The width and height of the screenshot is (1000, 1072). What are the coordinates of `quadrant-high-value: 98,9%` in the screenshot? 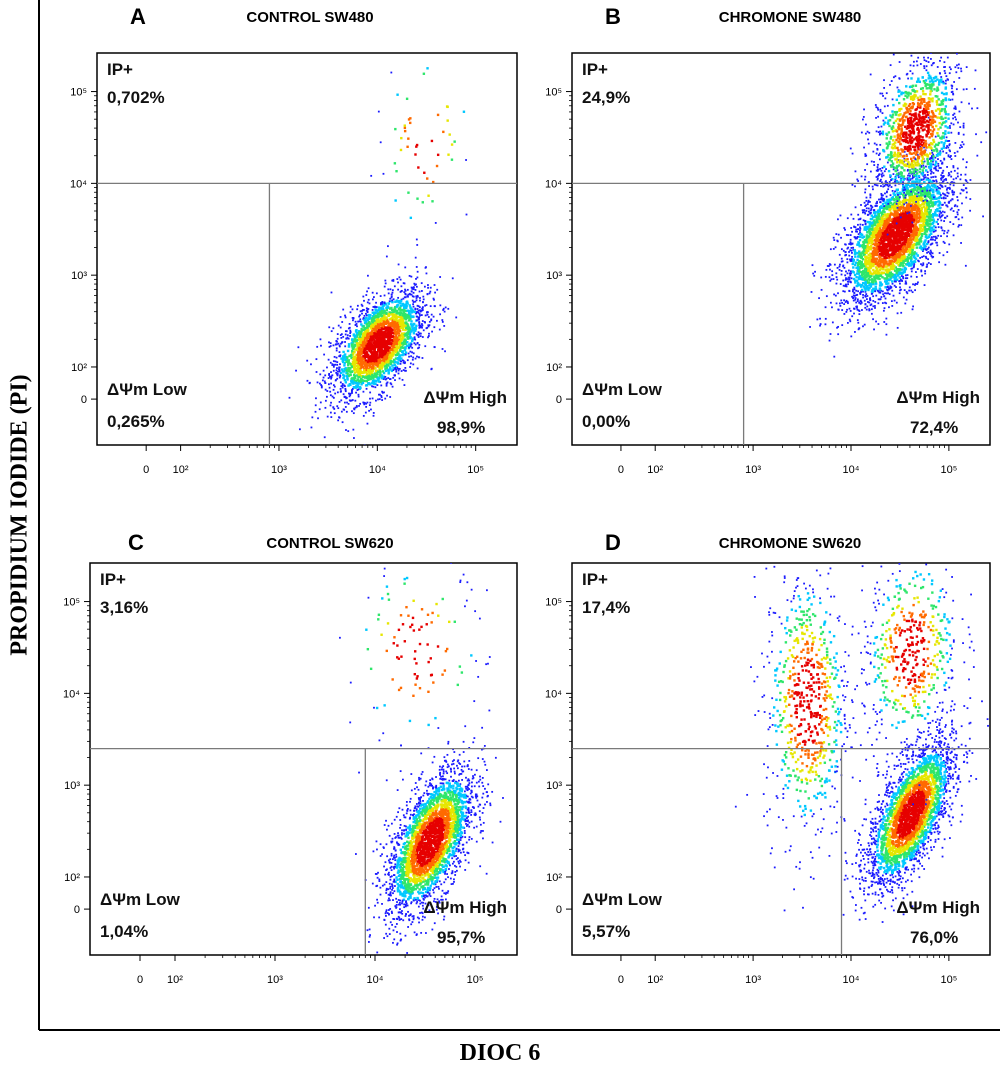 It's located at (461, 427).